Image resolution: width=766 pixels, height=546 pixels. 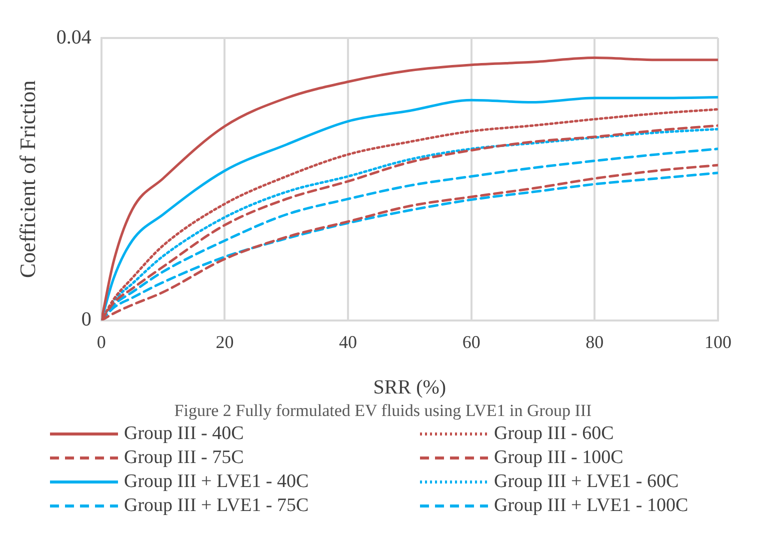 I want to click on y-axis-title: Coefficient of Friction, so click(x=27, y=179).